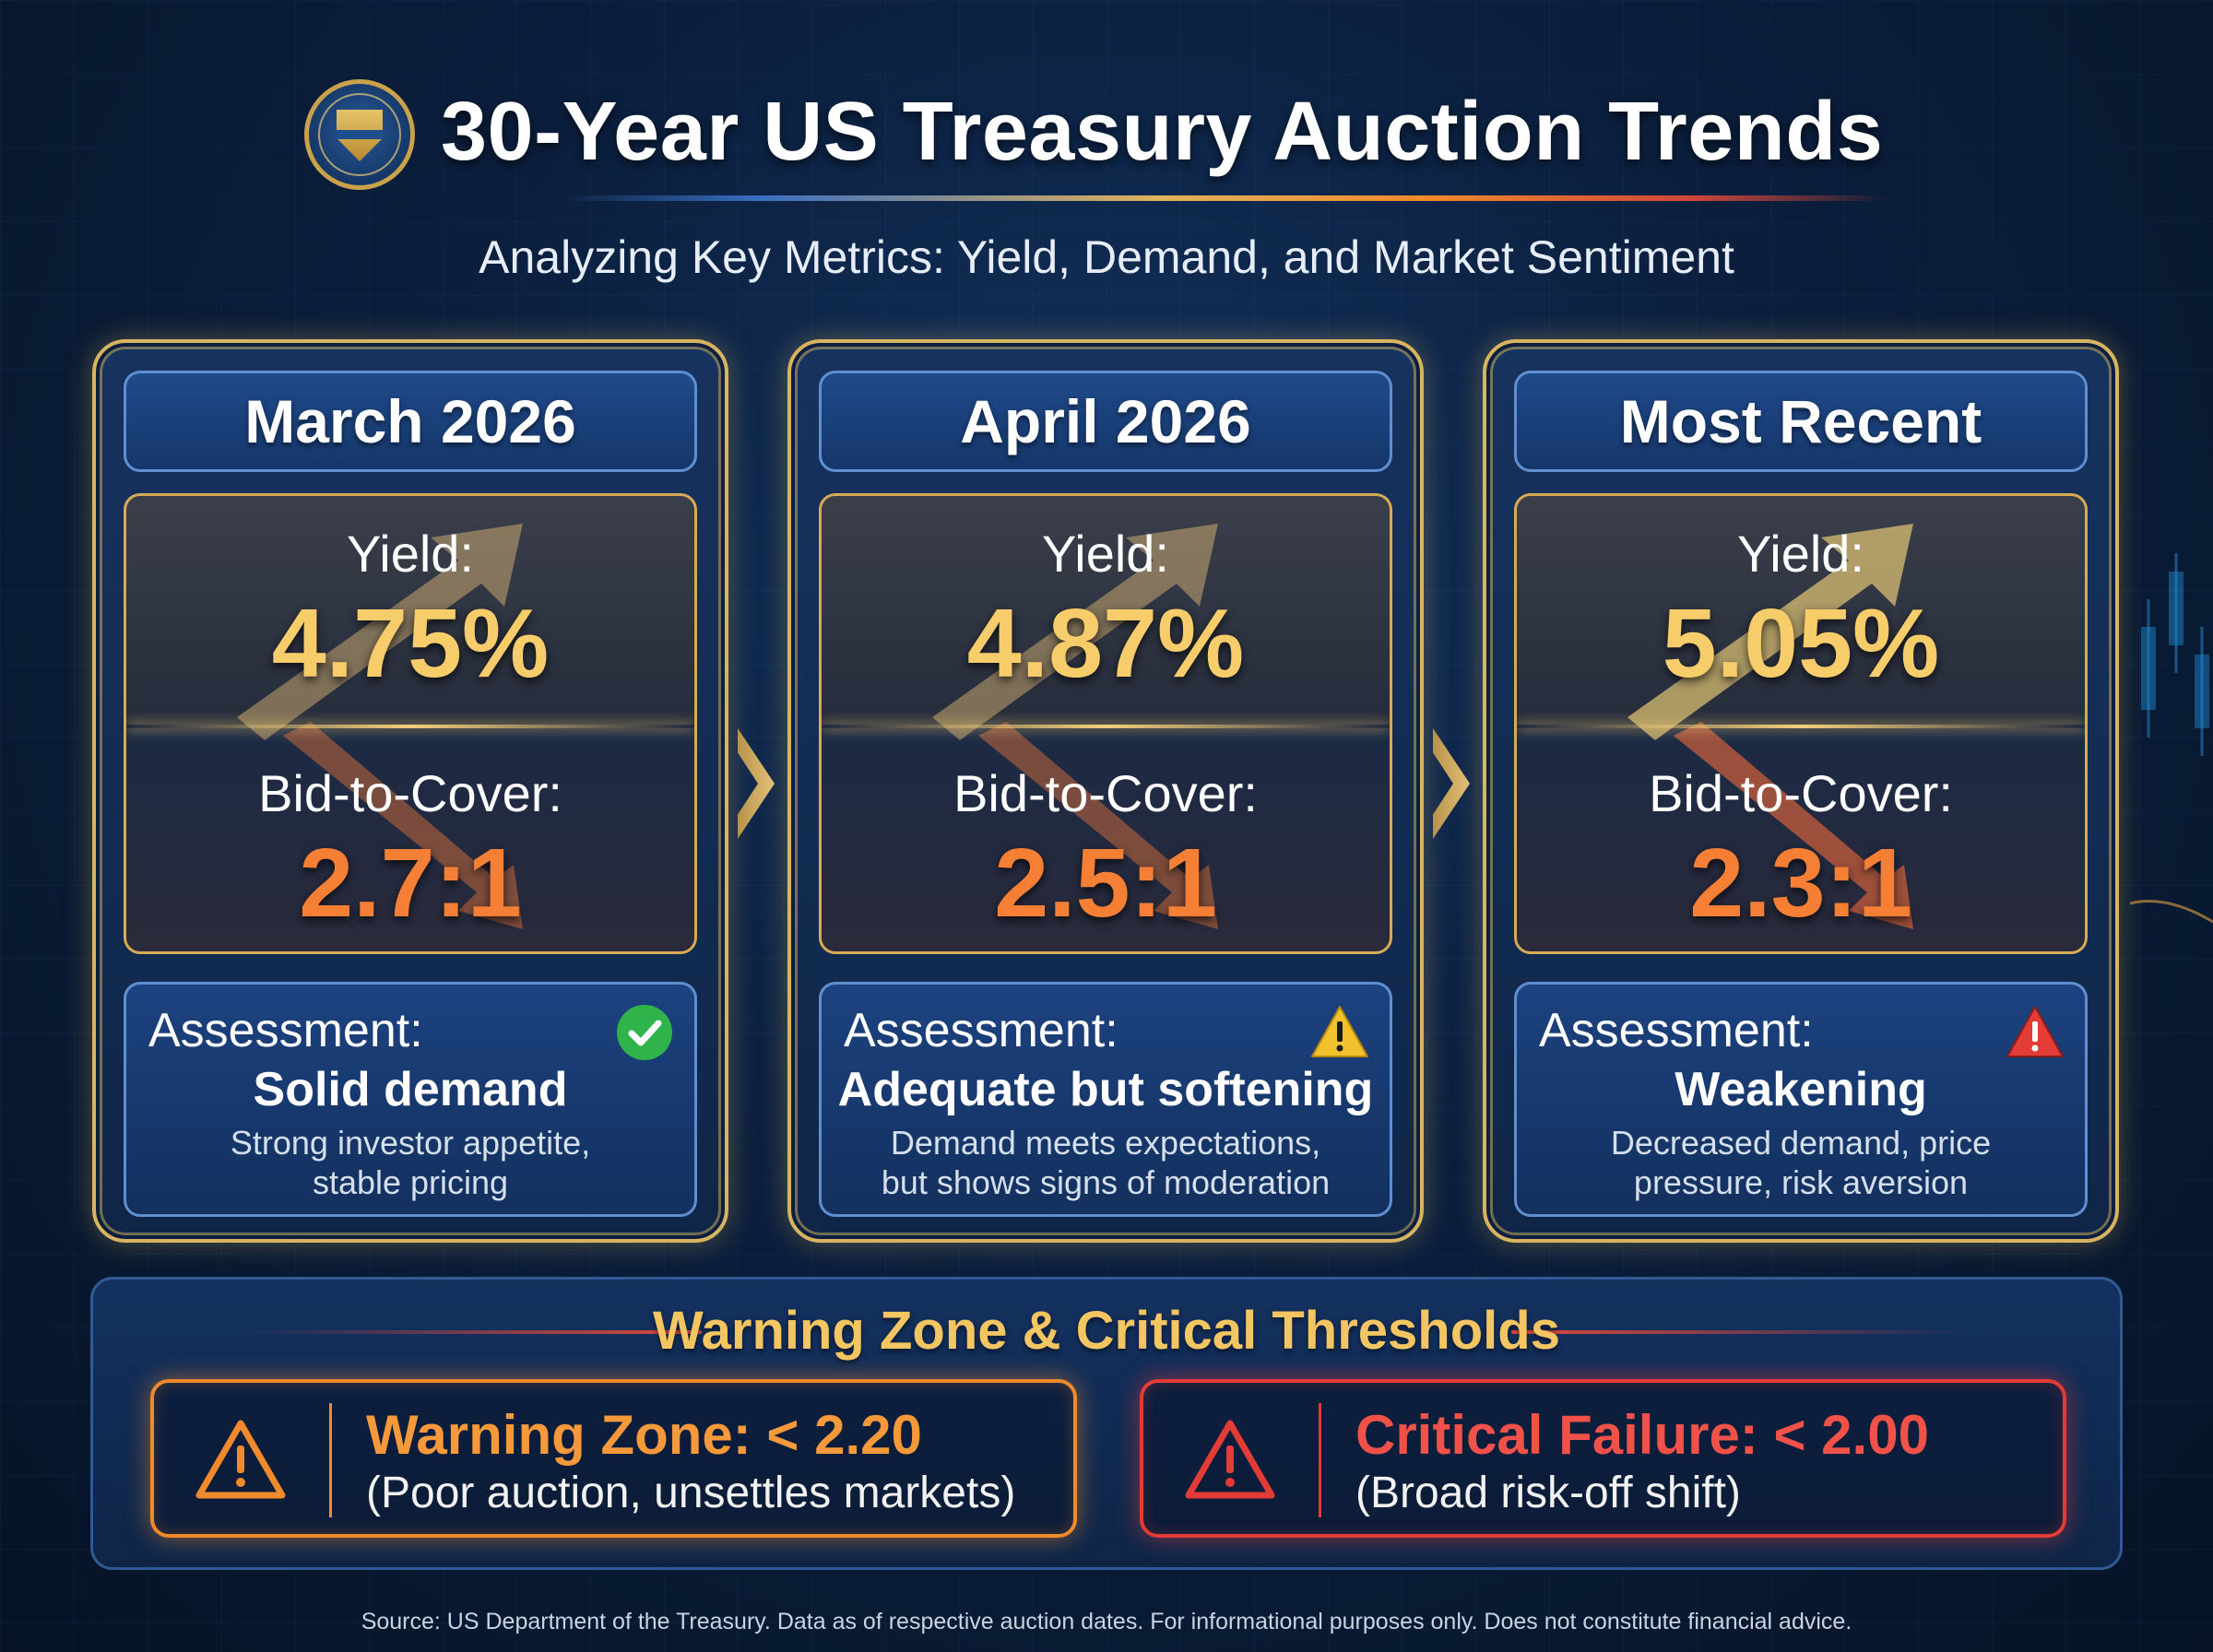  I want to click on yield-value: 5.05%, so click(1801, 643).